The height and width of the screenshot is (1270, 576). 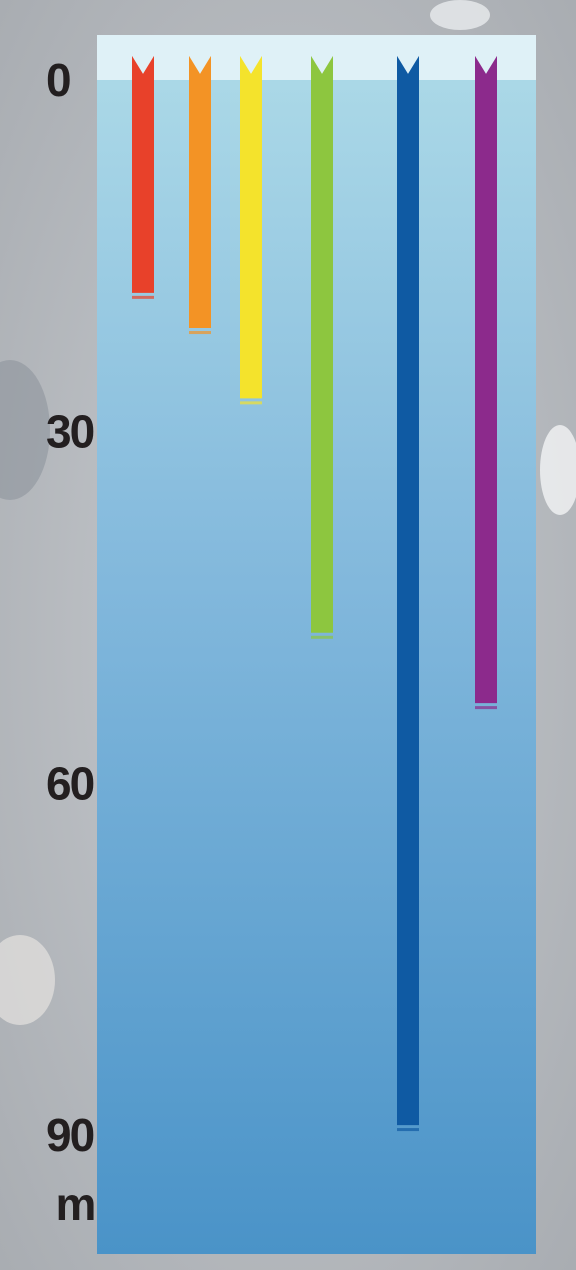 I want to click on y-axis-unit: m, so click(x=75, y=1204).